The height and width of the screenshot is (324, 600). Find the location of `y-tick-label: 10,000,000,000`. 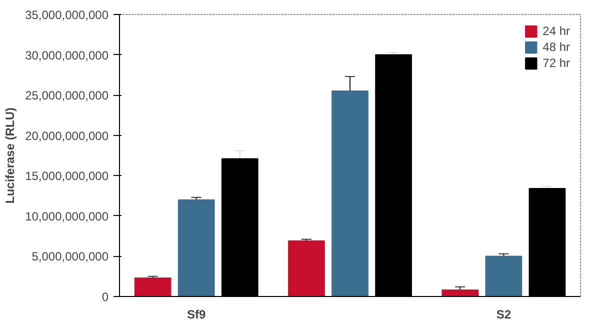

y-tick-label: 10,000,000,000 is located at coordinates (67, 216).